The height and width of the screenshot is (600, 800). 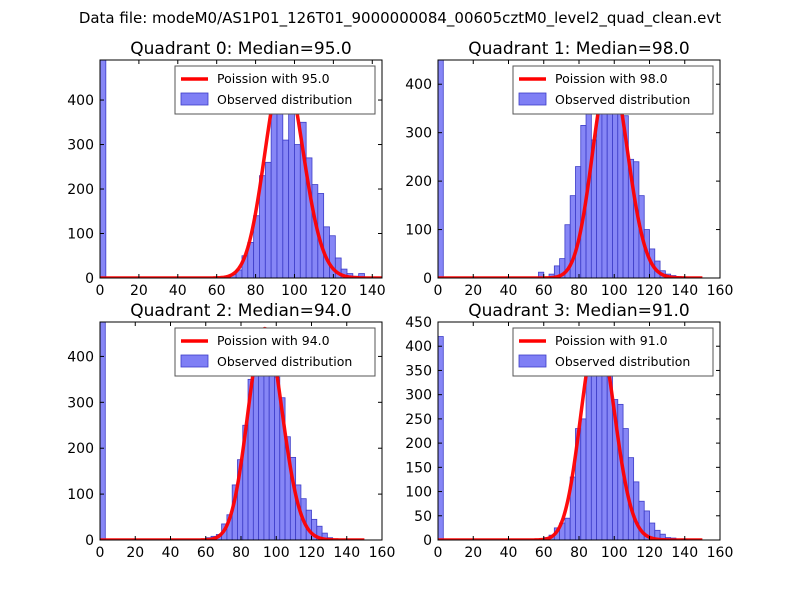 I want to click on y-tick-label: 350, so click(x=418, y=371).